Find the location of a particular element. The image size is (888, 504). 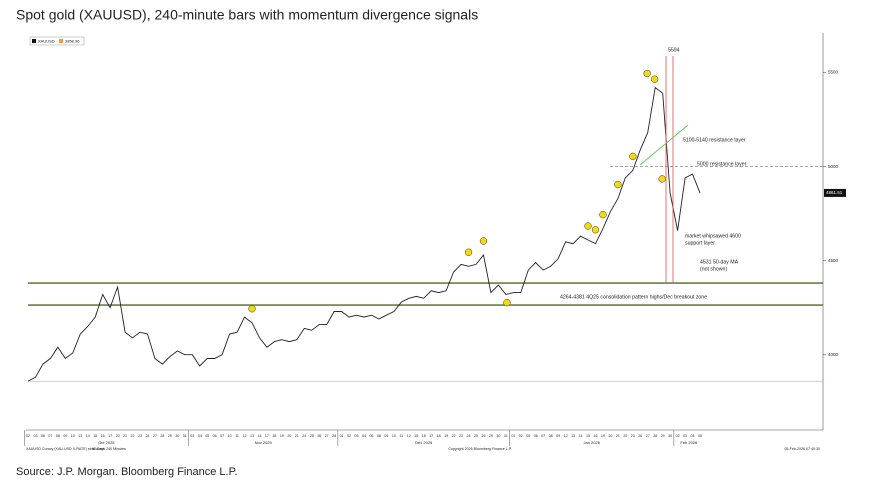

month-label: Oct 2025 is located at coordinates (106, 442).